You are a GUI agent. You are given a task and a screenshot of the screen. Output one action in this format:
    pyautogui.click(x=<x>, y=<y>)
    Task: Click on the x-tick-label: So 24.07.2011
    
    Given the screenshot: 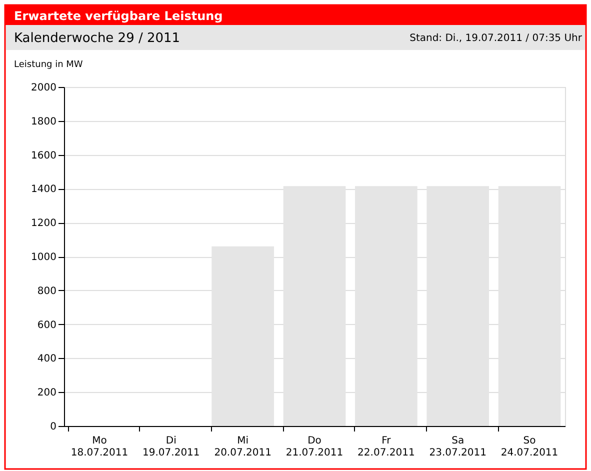 What is the action you would take?
    pyautogui.click(x=529, y=447)
    